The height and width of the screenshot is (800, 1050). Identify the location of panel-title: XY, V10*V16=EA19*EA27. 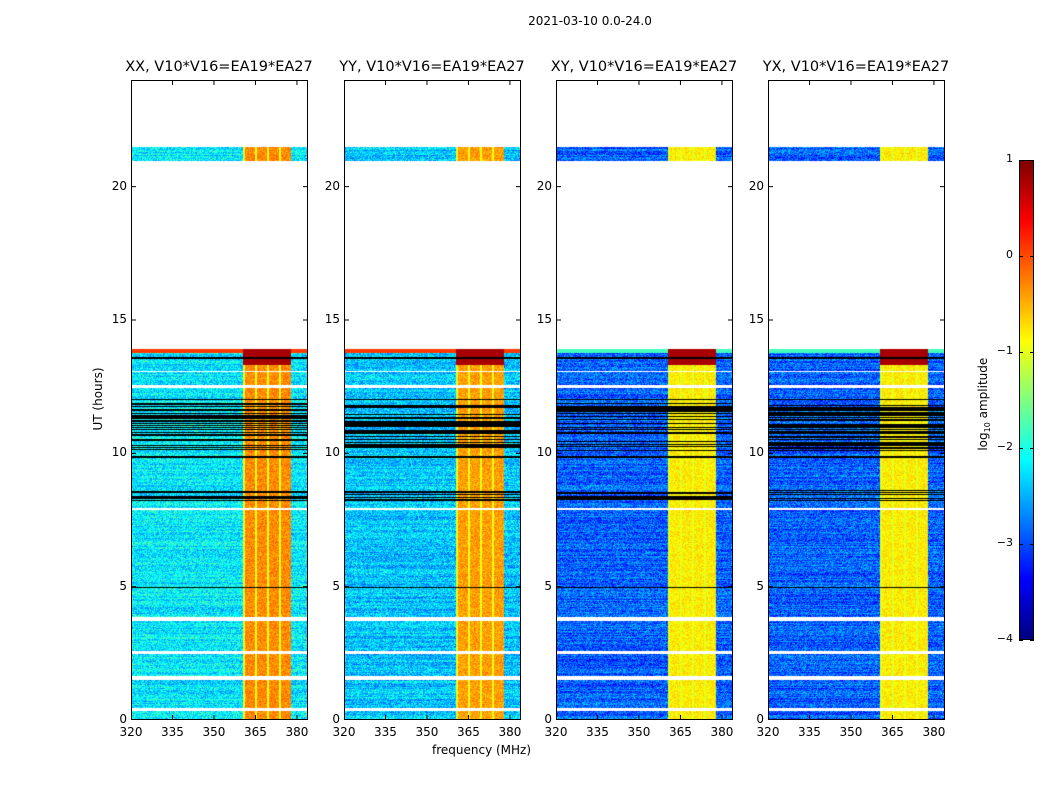
(644, 67).